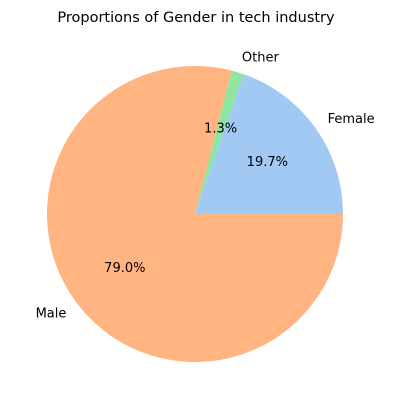  What do you see at coordinates (219, 142) in the screenshot?
I see `pie-slice-other` at bounding box center [219, 142].